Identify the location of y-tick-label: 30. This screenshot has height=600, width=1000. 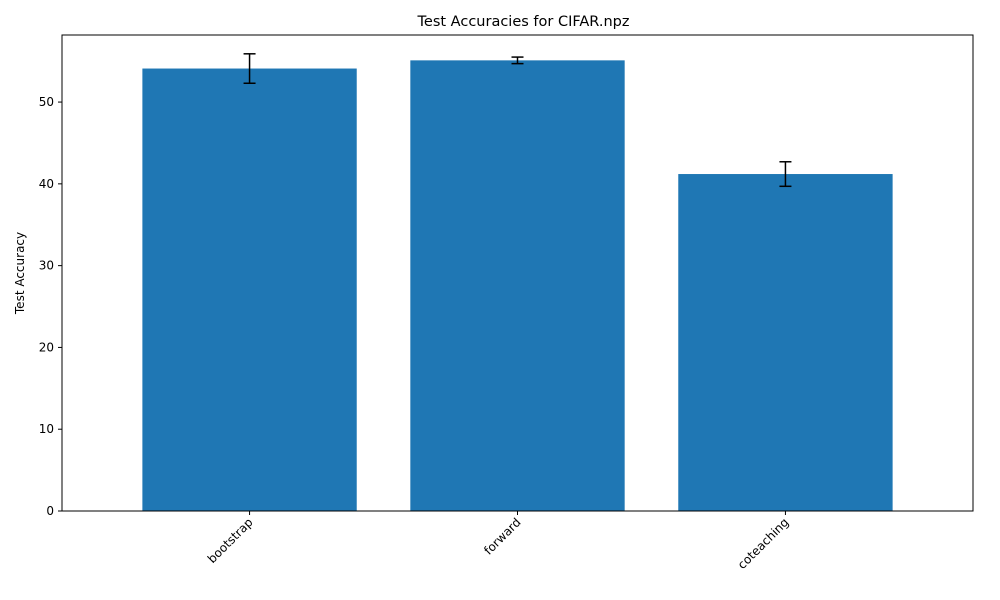
(46, 266).